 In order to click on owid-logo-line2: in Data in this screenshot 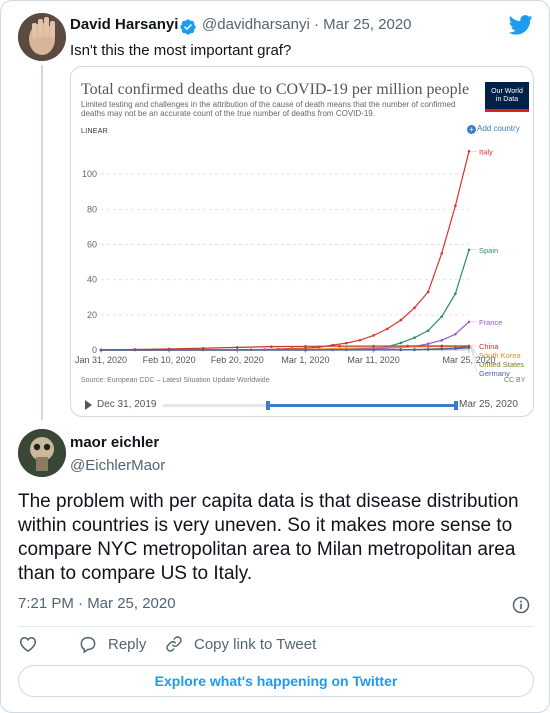, I will do `click(507, 99)`.